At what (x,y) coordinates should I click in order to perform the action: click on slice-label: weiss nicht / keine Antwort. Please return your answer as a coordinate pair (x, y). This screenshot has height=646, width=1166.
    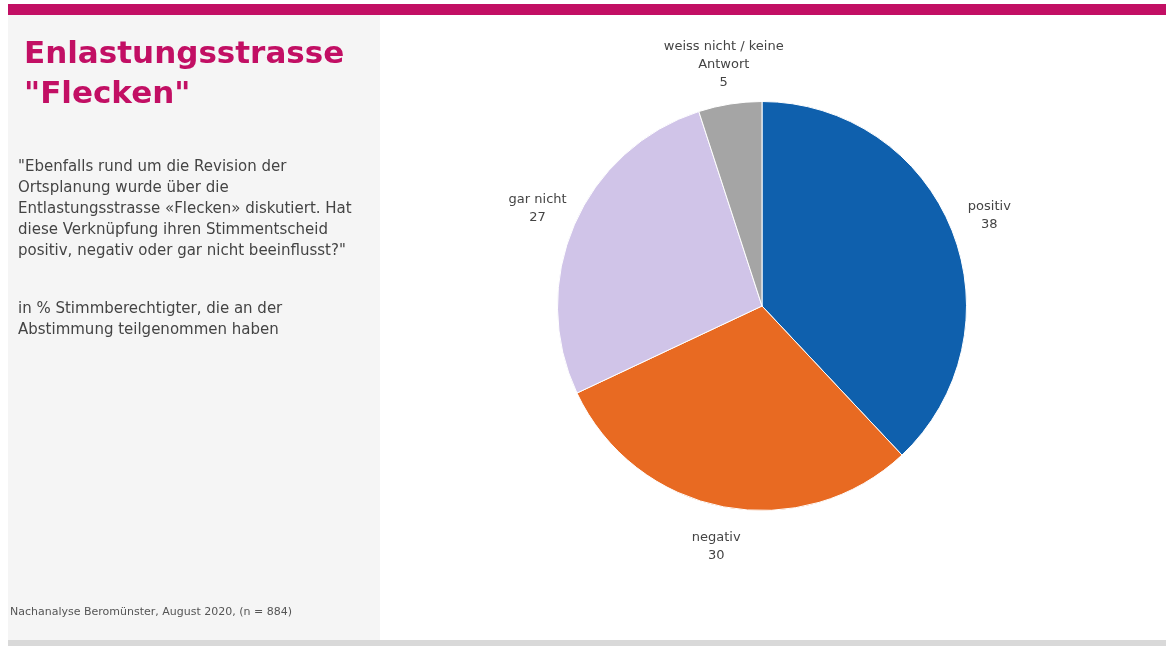
    Looking at the image, I should click on (723, 54).